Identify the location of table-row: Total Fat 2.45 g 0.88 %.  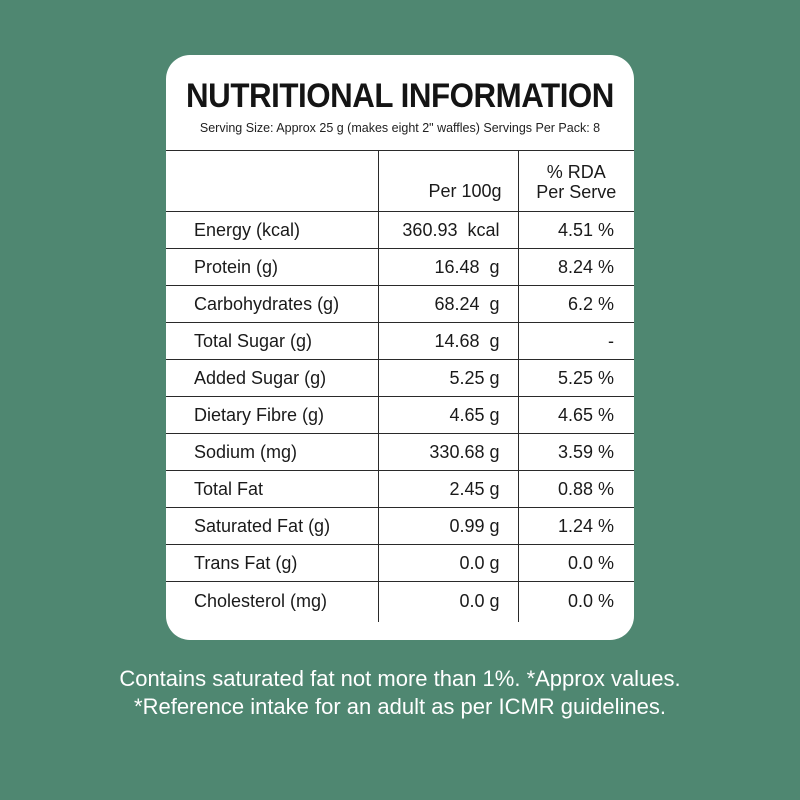
(400, 489).